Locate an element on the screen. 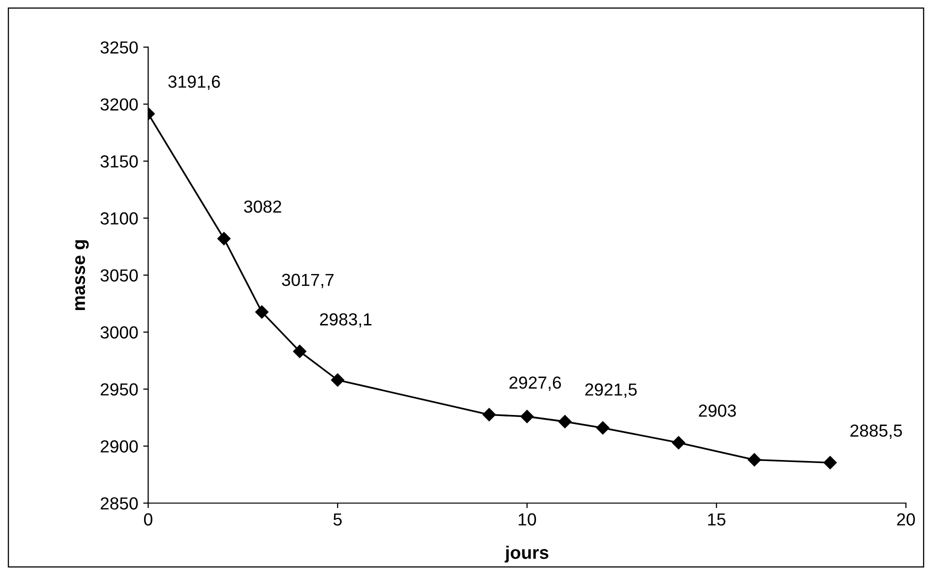 This screenshot has height=575, width=932. data-label: 2983,1 is located at coordinates (346, 320).